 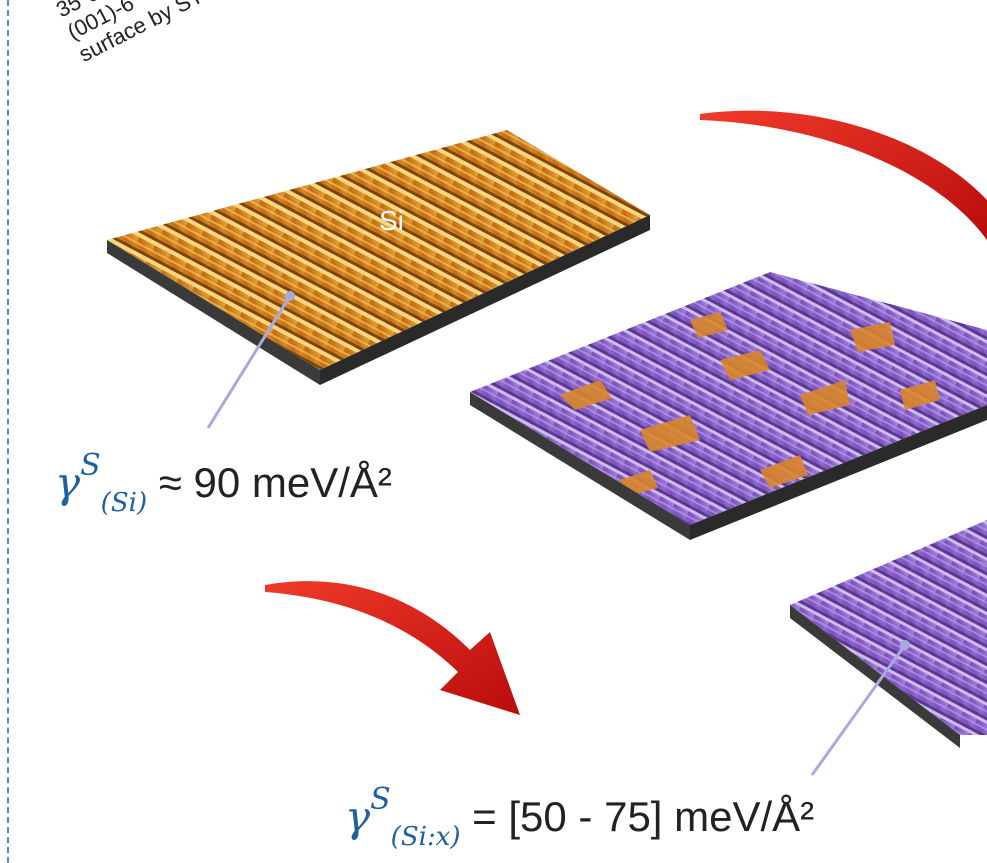 What do you see at coordinates (843, 175) in the screenshot?
I see `red-arrow-large` at bounding box center [843, 175].